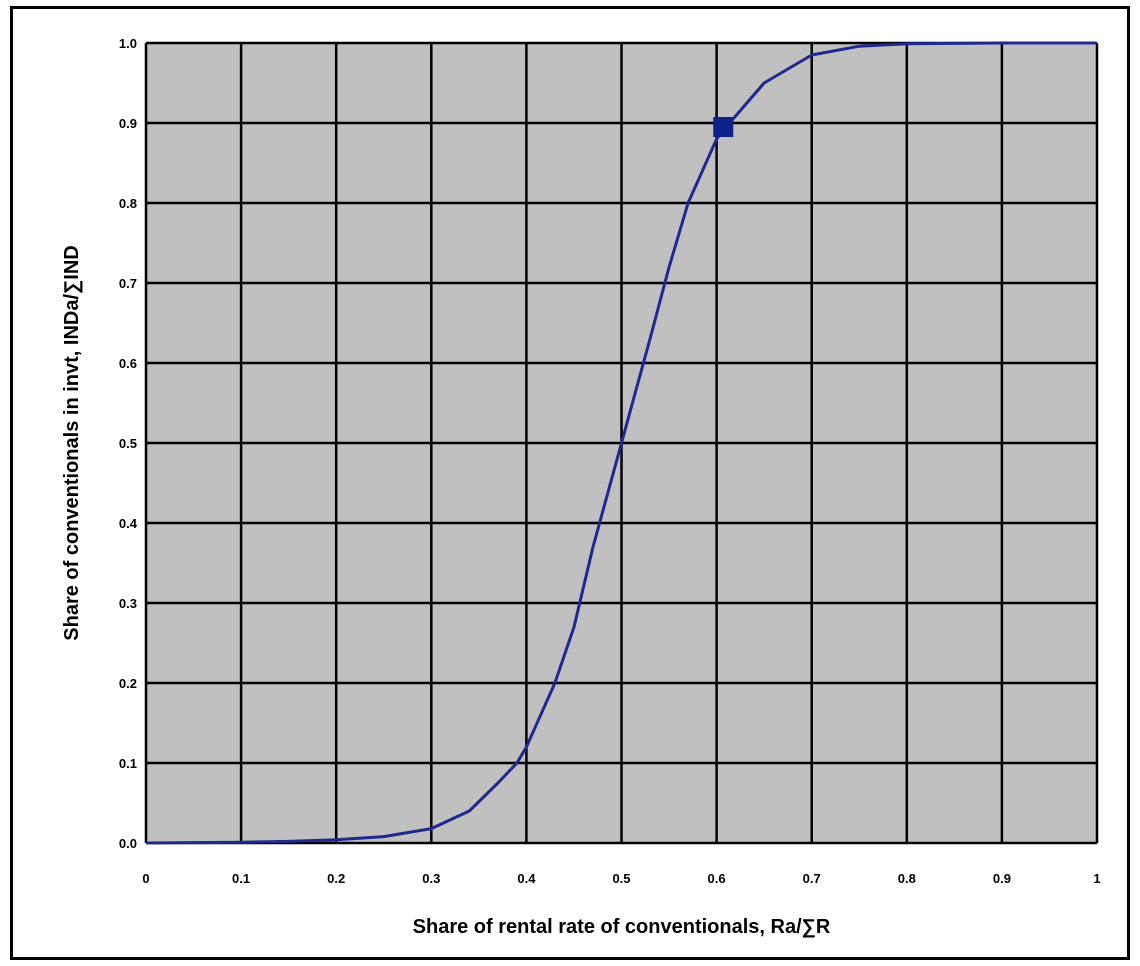  What do you see at coordinates (907, 878) in the screenshot?
I see `x-tick-label: 0.8` at bounding box center [907, 878].